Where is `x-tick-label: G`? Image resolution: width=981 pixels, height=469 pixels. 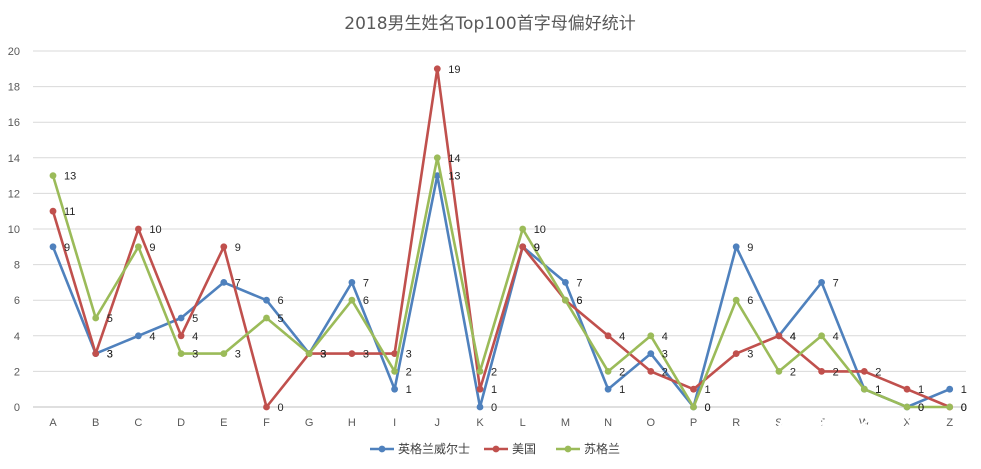
x-tick-label: G is located at coordinates (309, 423).